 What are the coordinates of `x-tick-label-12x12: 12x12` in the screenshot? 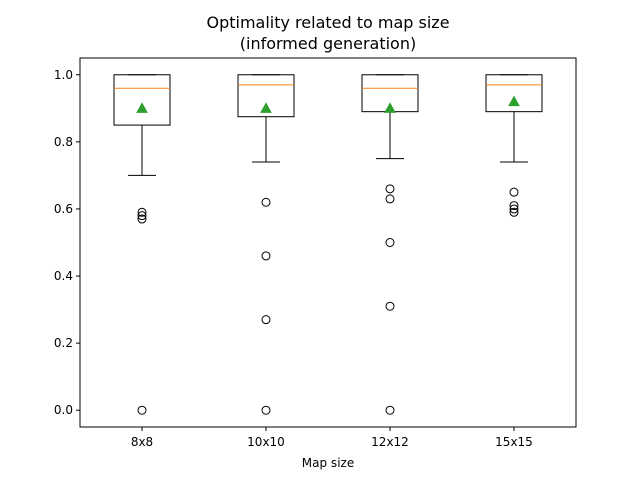 It's located at (390, 442).